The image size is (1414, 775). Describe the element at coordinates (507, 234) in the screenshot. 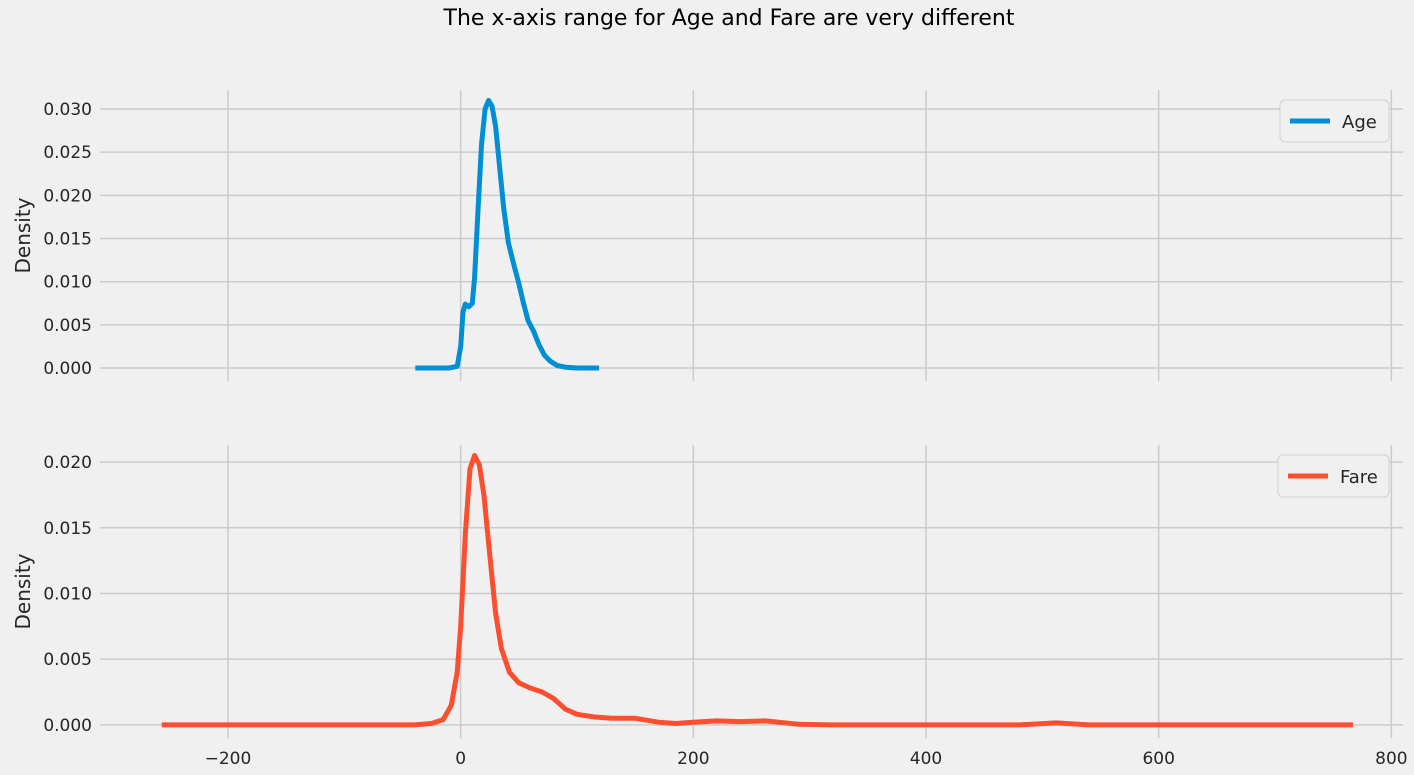

I see `series-line-age` at that location.